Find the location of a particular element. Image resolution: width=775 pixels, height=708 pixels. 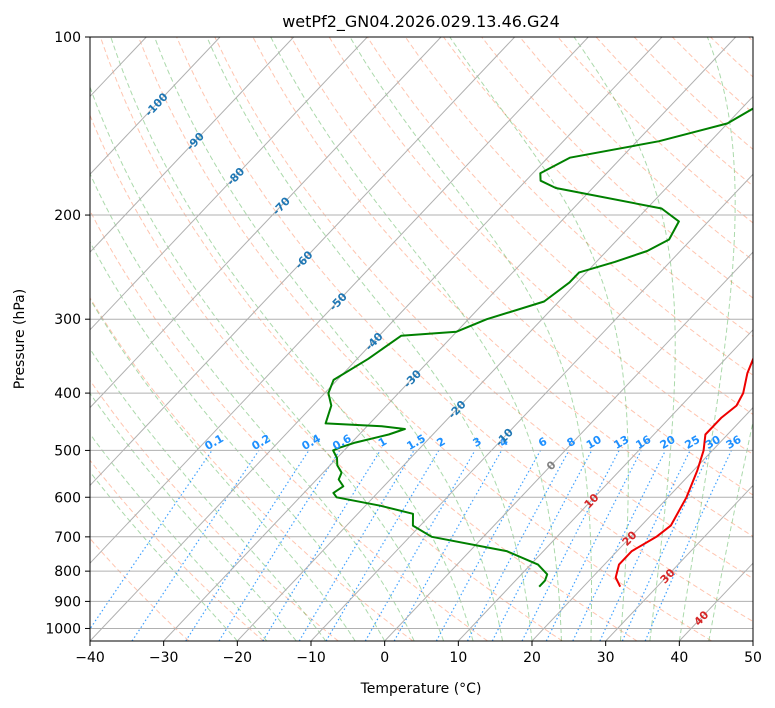

y-axis-label: Pressure (hPa) is located at coordinates (20, 339).